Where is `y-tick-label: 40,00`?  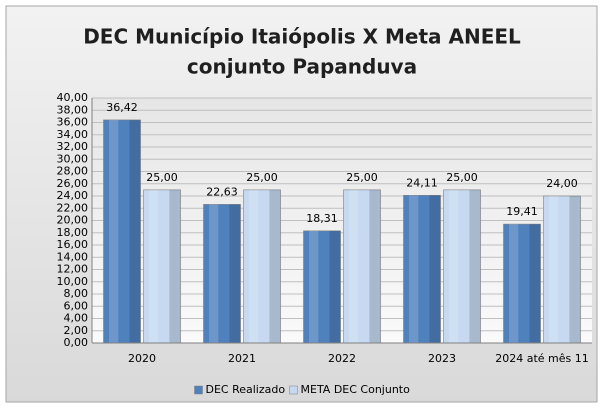 y-tick-label: 40,00 is located at coordinates (73, 97).